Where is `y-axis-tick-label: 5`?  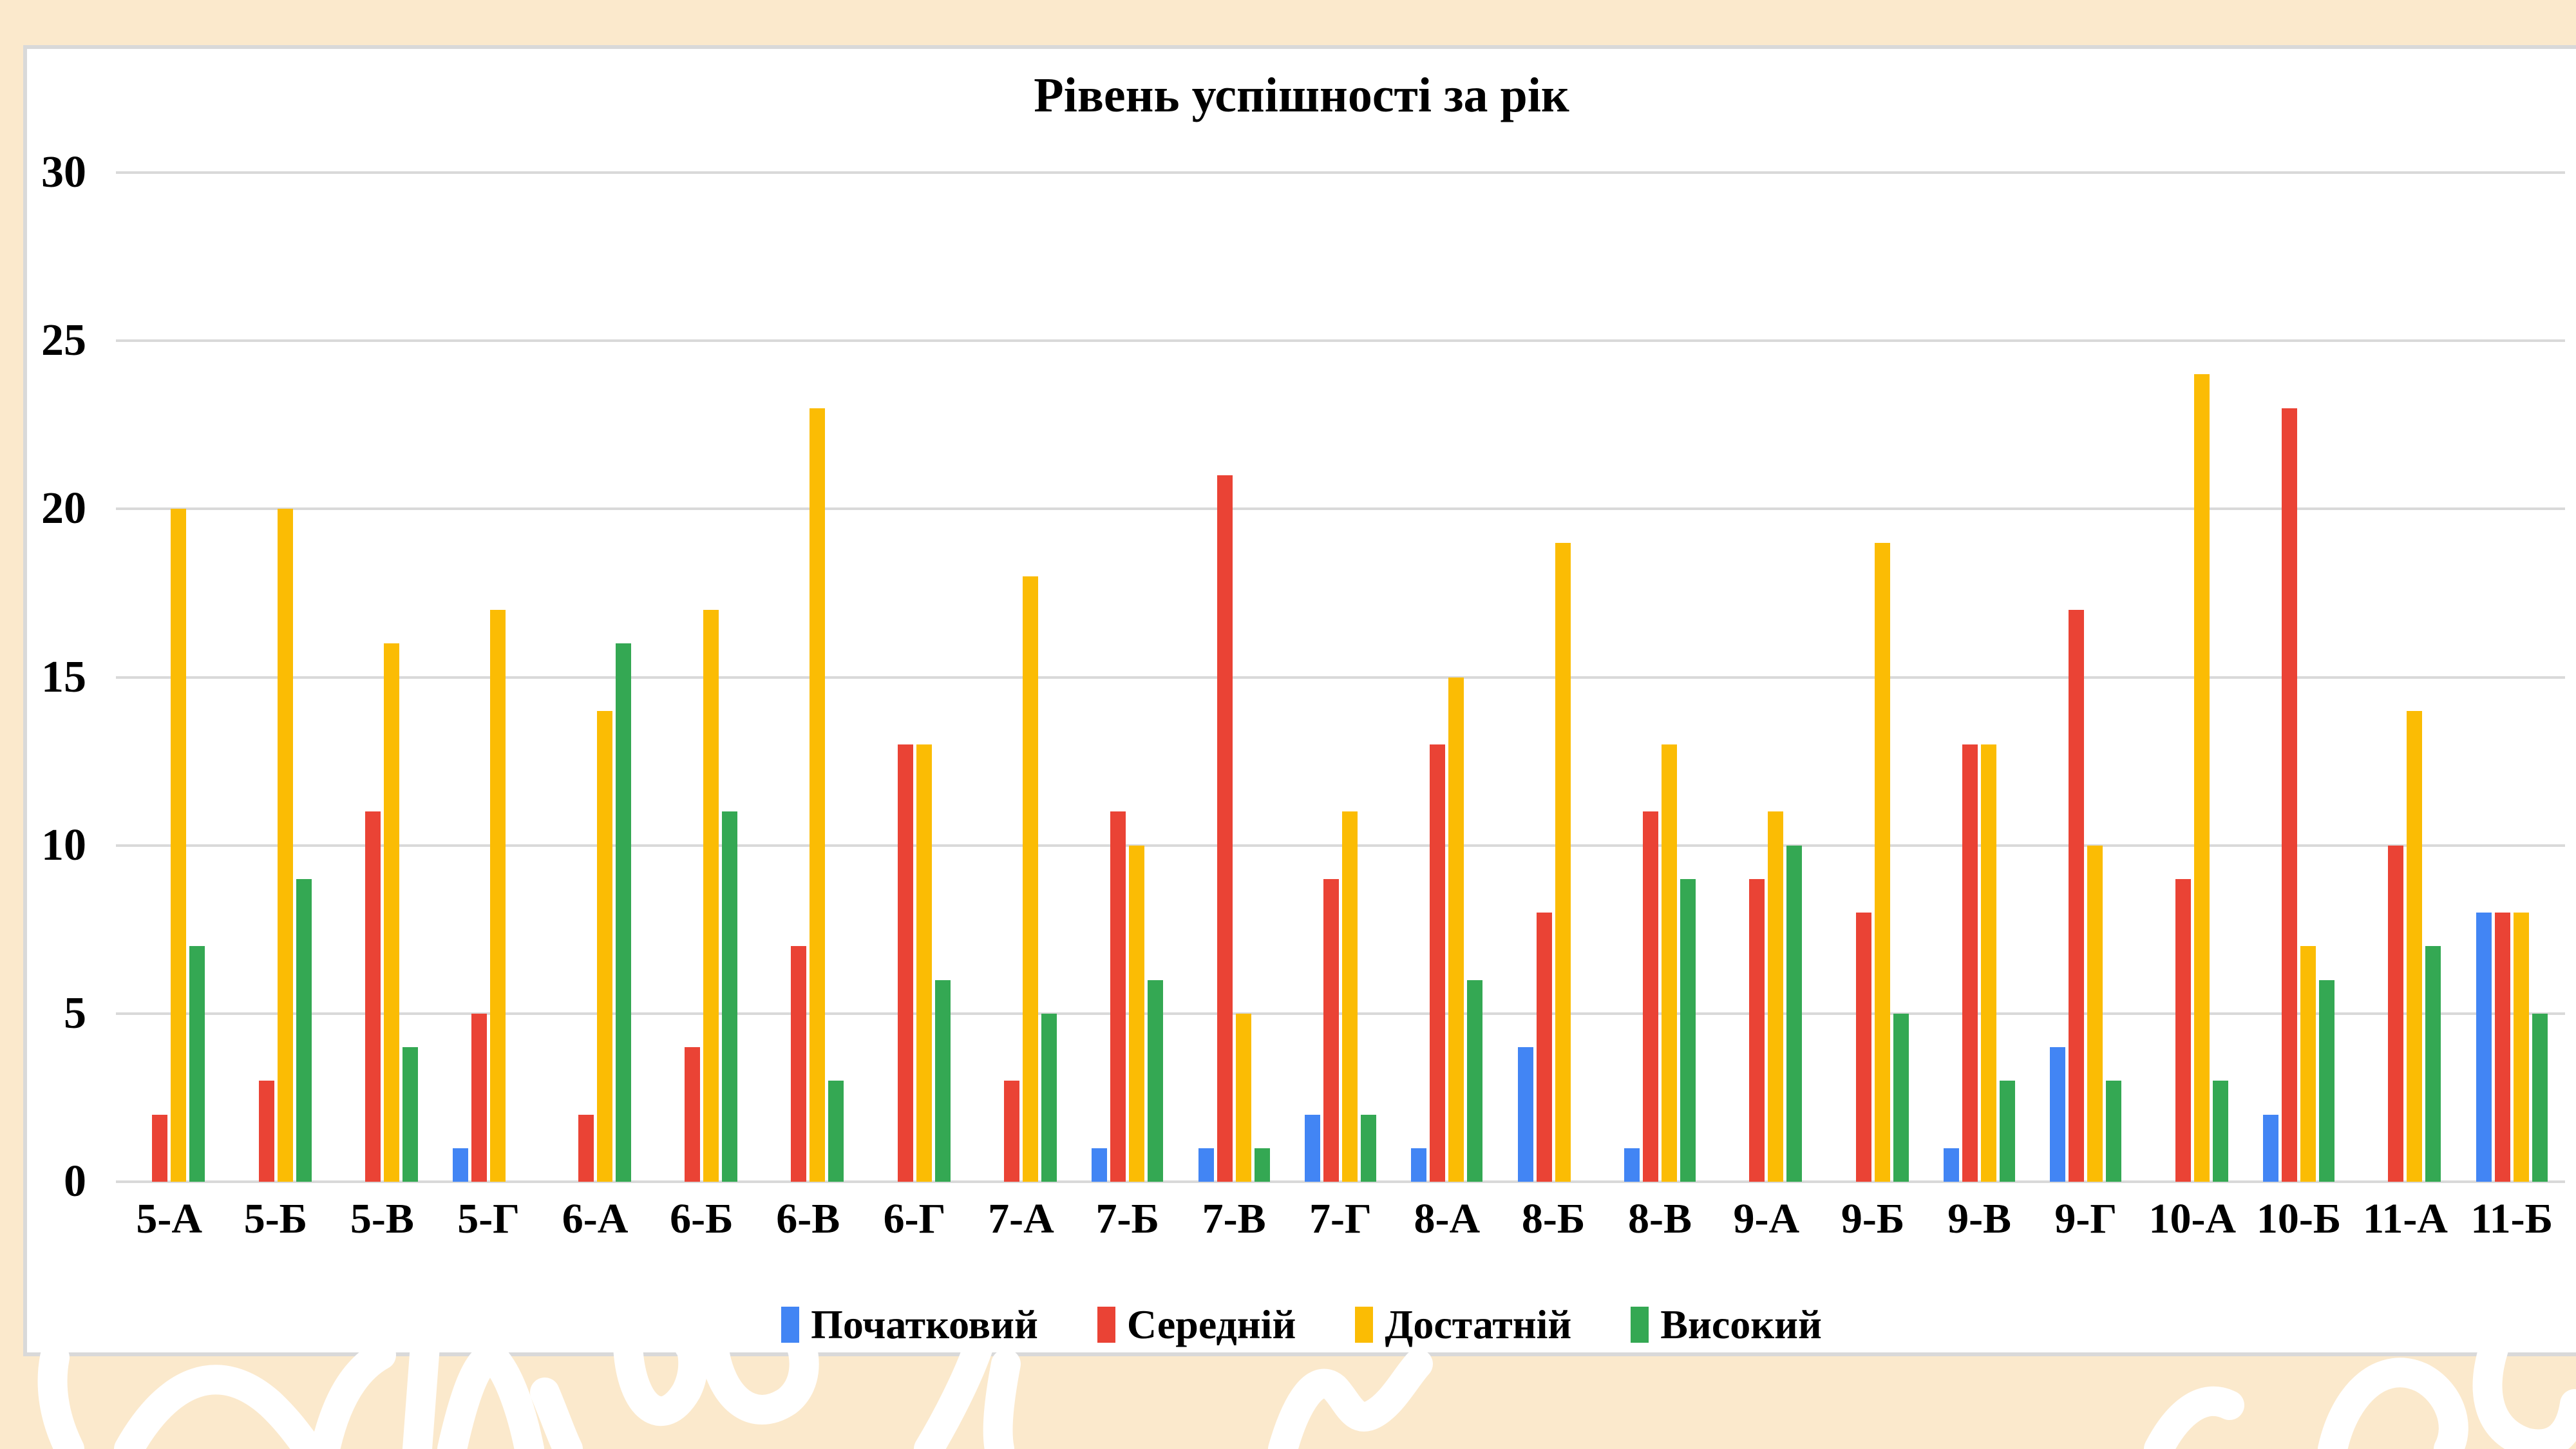
y-axis-tick-label: 5 is located at coordinates (75, 1013).